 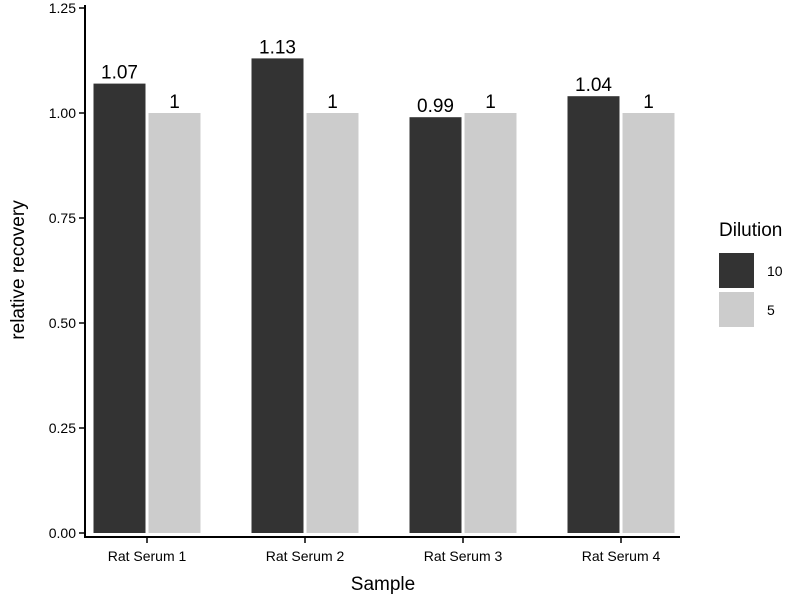 What do you see at coordinates (277, 47) in the screenshot?
I see `data-label: 1.13` at bounding box center [277, 47].